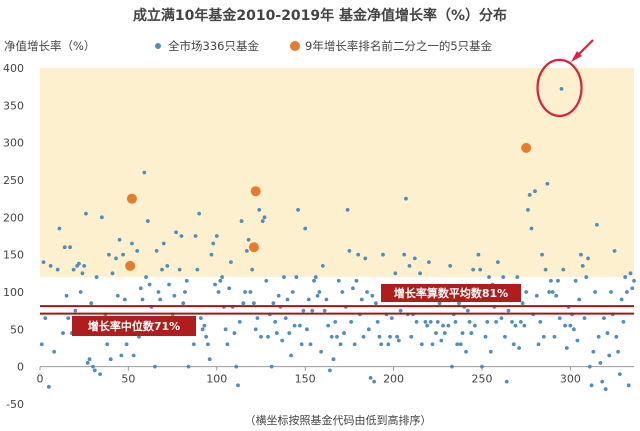 This screenshot has height=431, width=640. What do you see at coordinates (570, 379) in the screenshot?
I see `x-tick-label: 300` at bounding box center [570, 379].